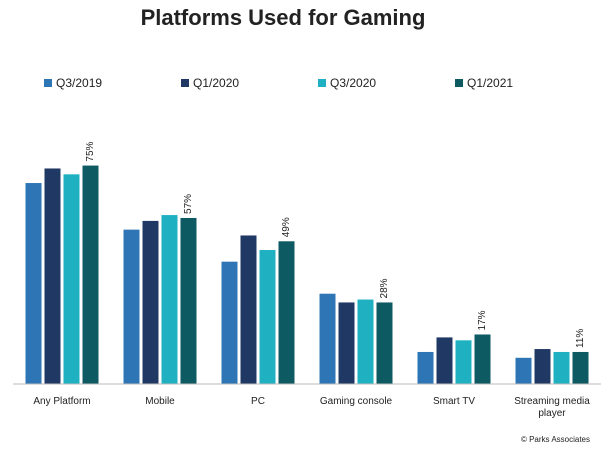 This screenshot has width=606, height=454. Describe the element at coordinates (160, 401) in the screenshot. I see `x-tick-label: Mobile` at that location.